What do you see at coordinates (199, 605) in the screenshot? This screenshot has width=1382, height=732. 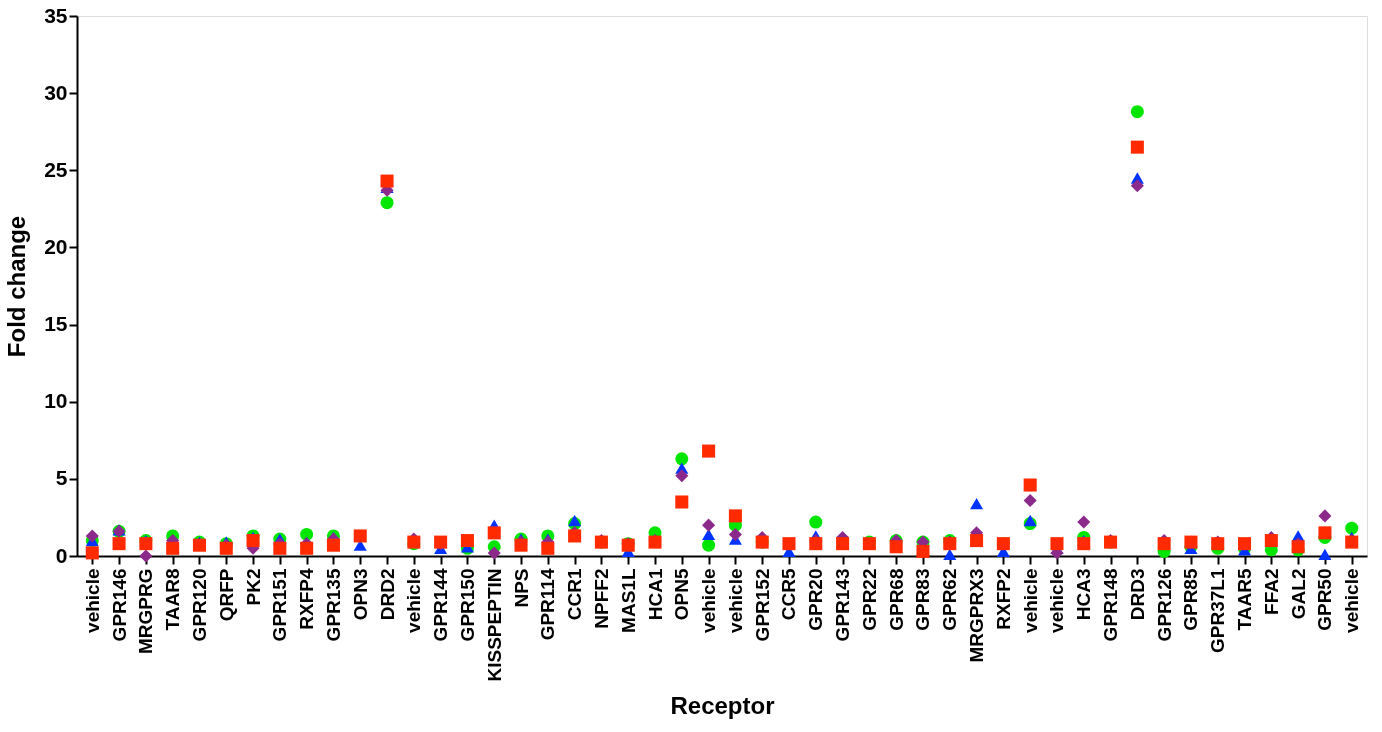 I see `x-tick-label: GPR120` at bounding box center [199, 605].